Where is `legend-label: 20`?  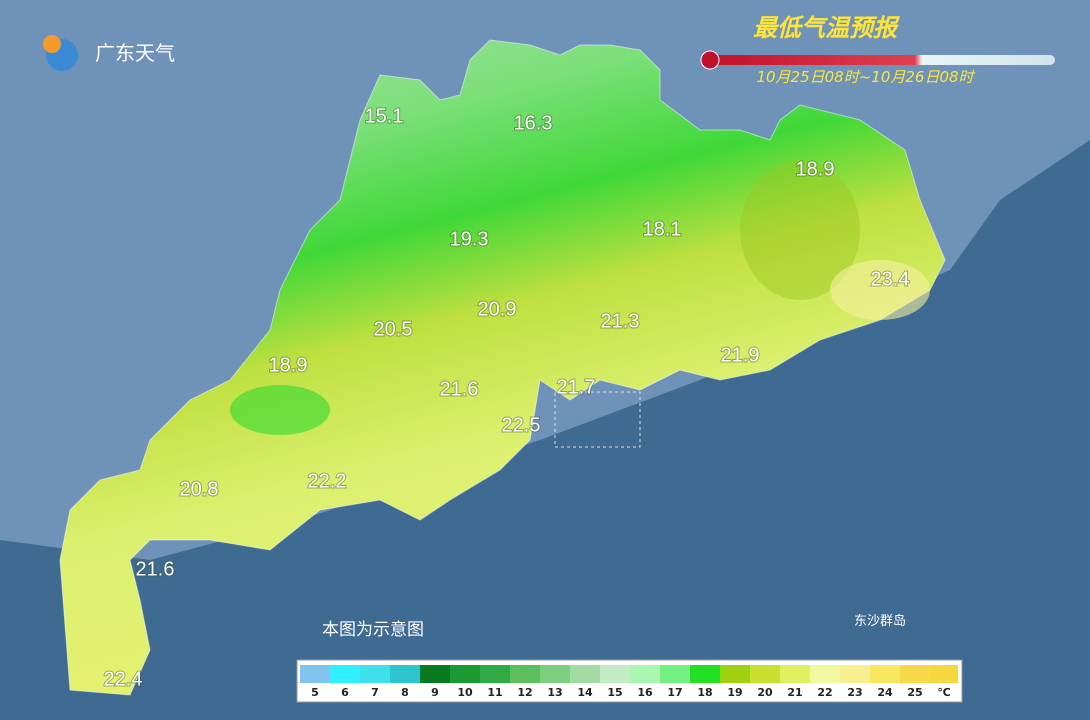
legend-label: 20 is located at coordinates (765, 692).